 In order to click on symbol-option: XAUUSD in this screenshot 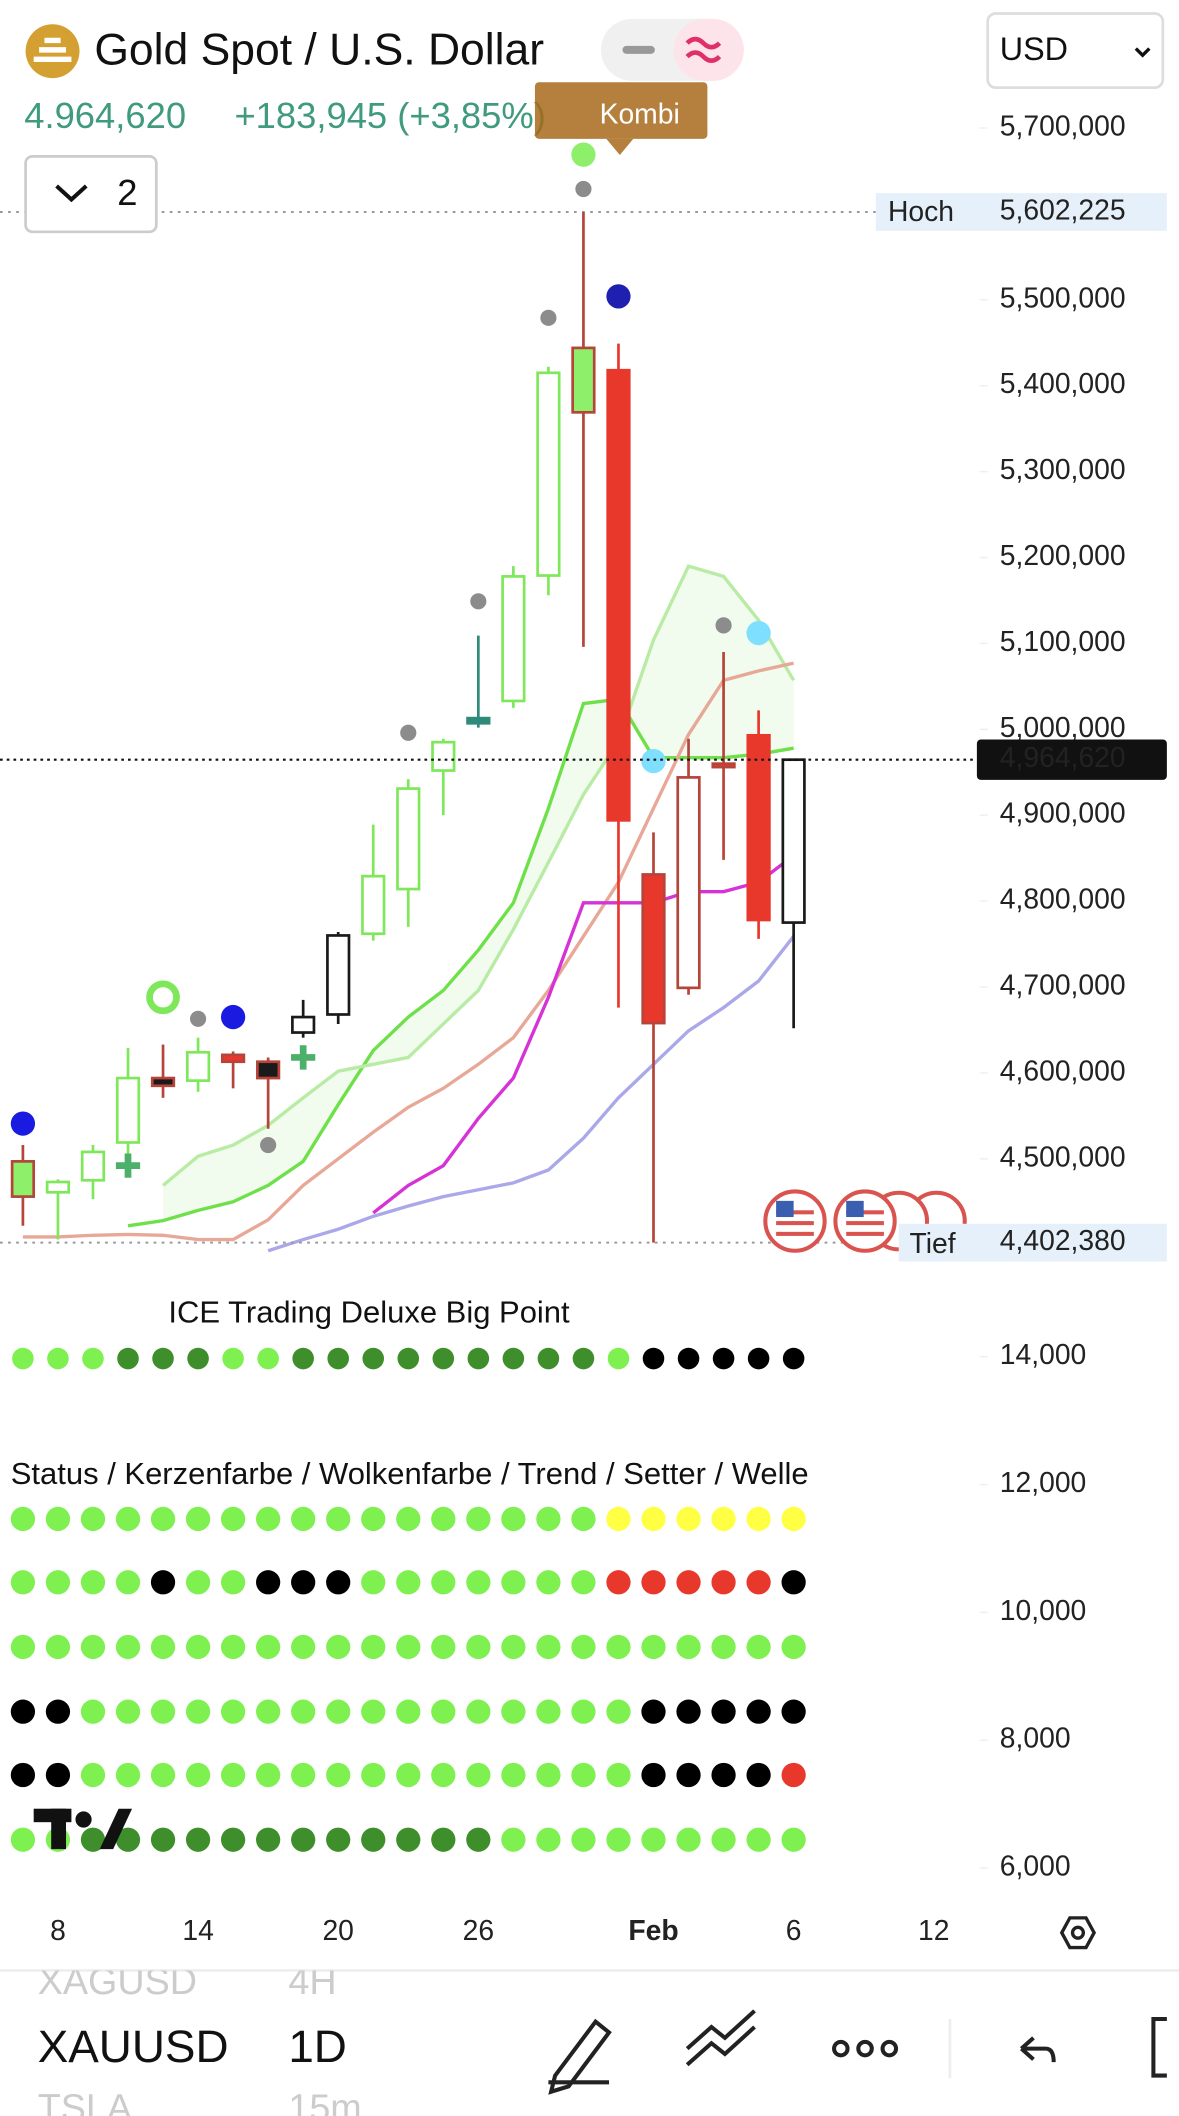, I will do `click(133, 2046)`.